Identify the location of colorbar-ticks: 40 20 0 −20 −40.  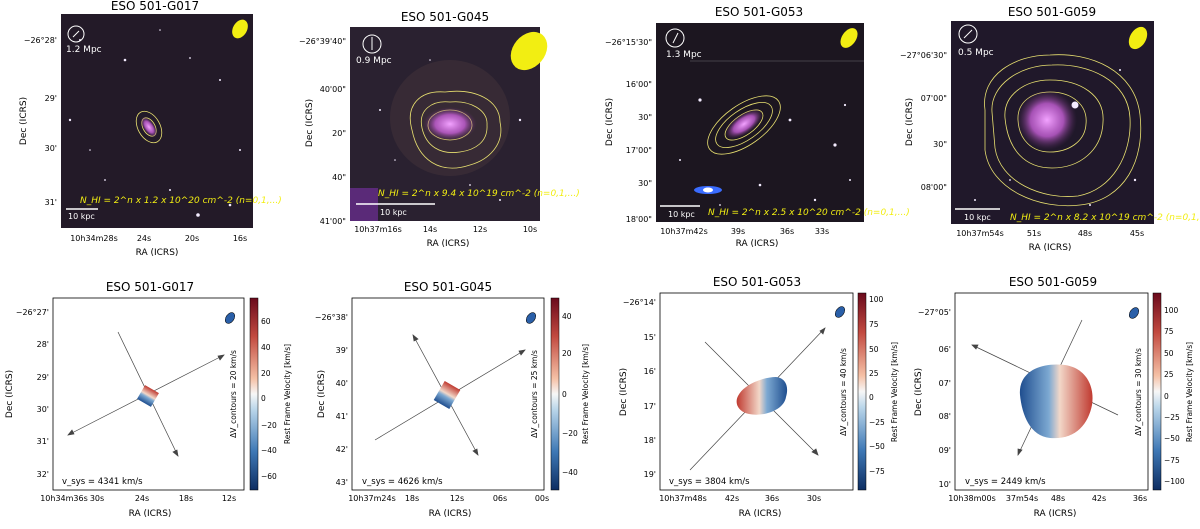
(570, 394).